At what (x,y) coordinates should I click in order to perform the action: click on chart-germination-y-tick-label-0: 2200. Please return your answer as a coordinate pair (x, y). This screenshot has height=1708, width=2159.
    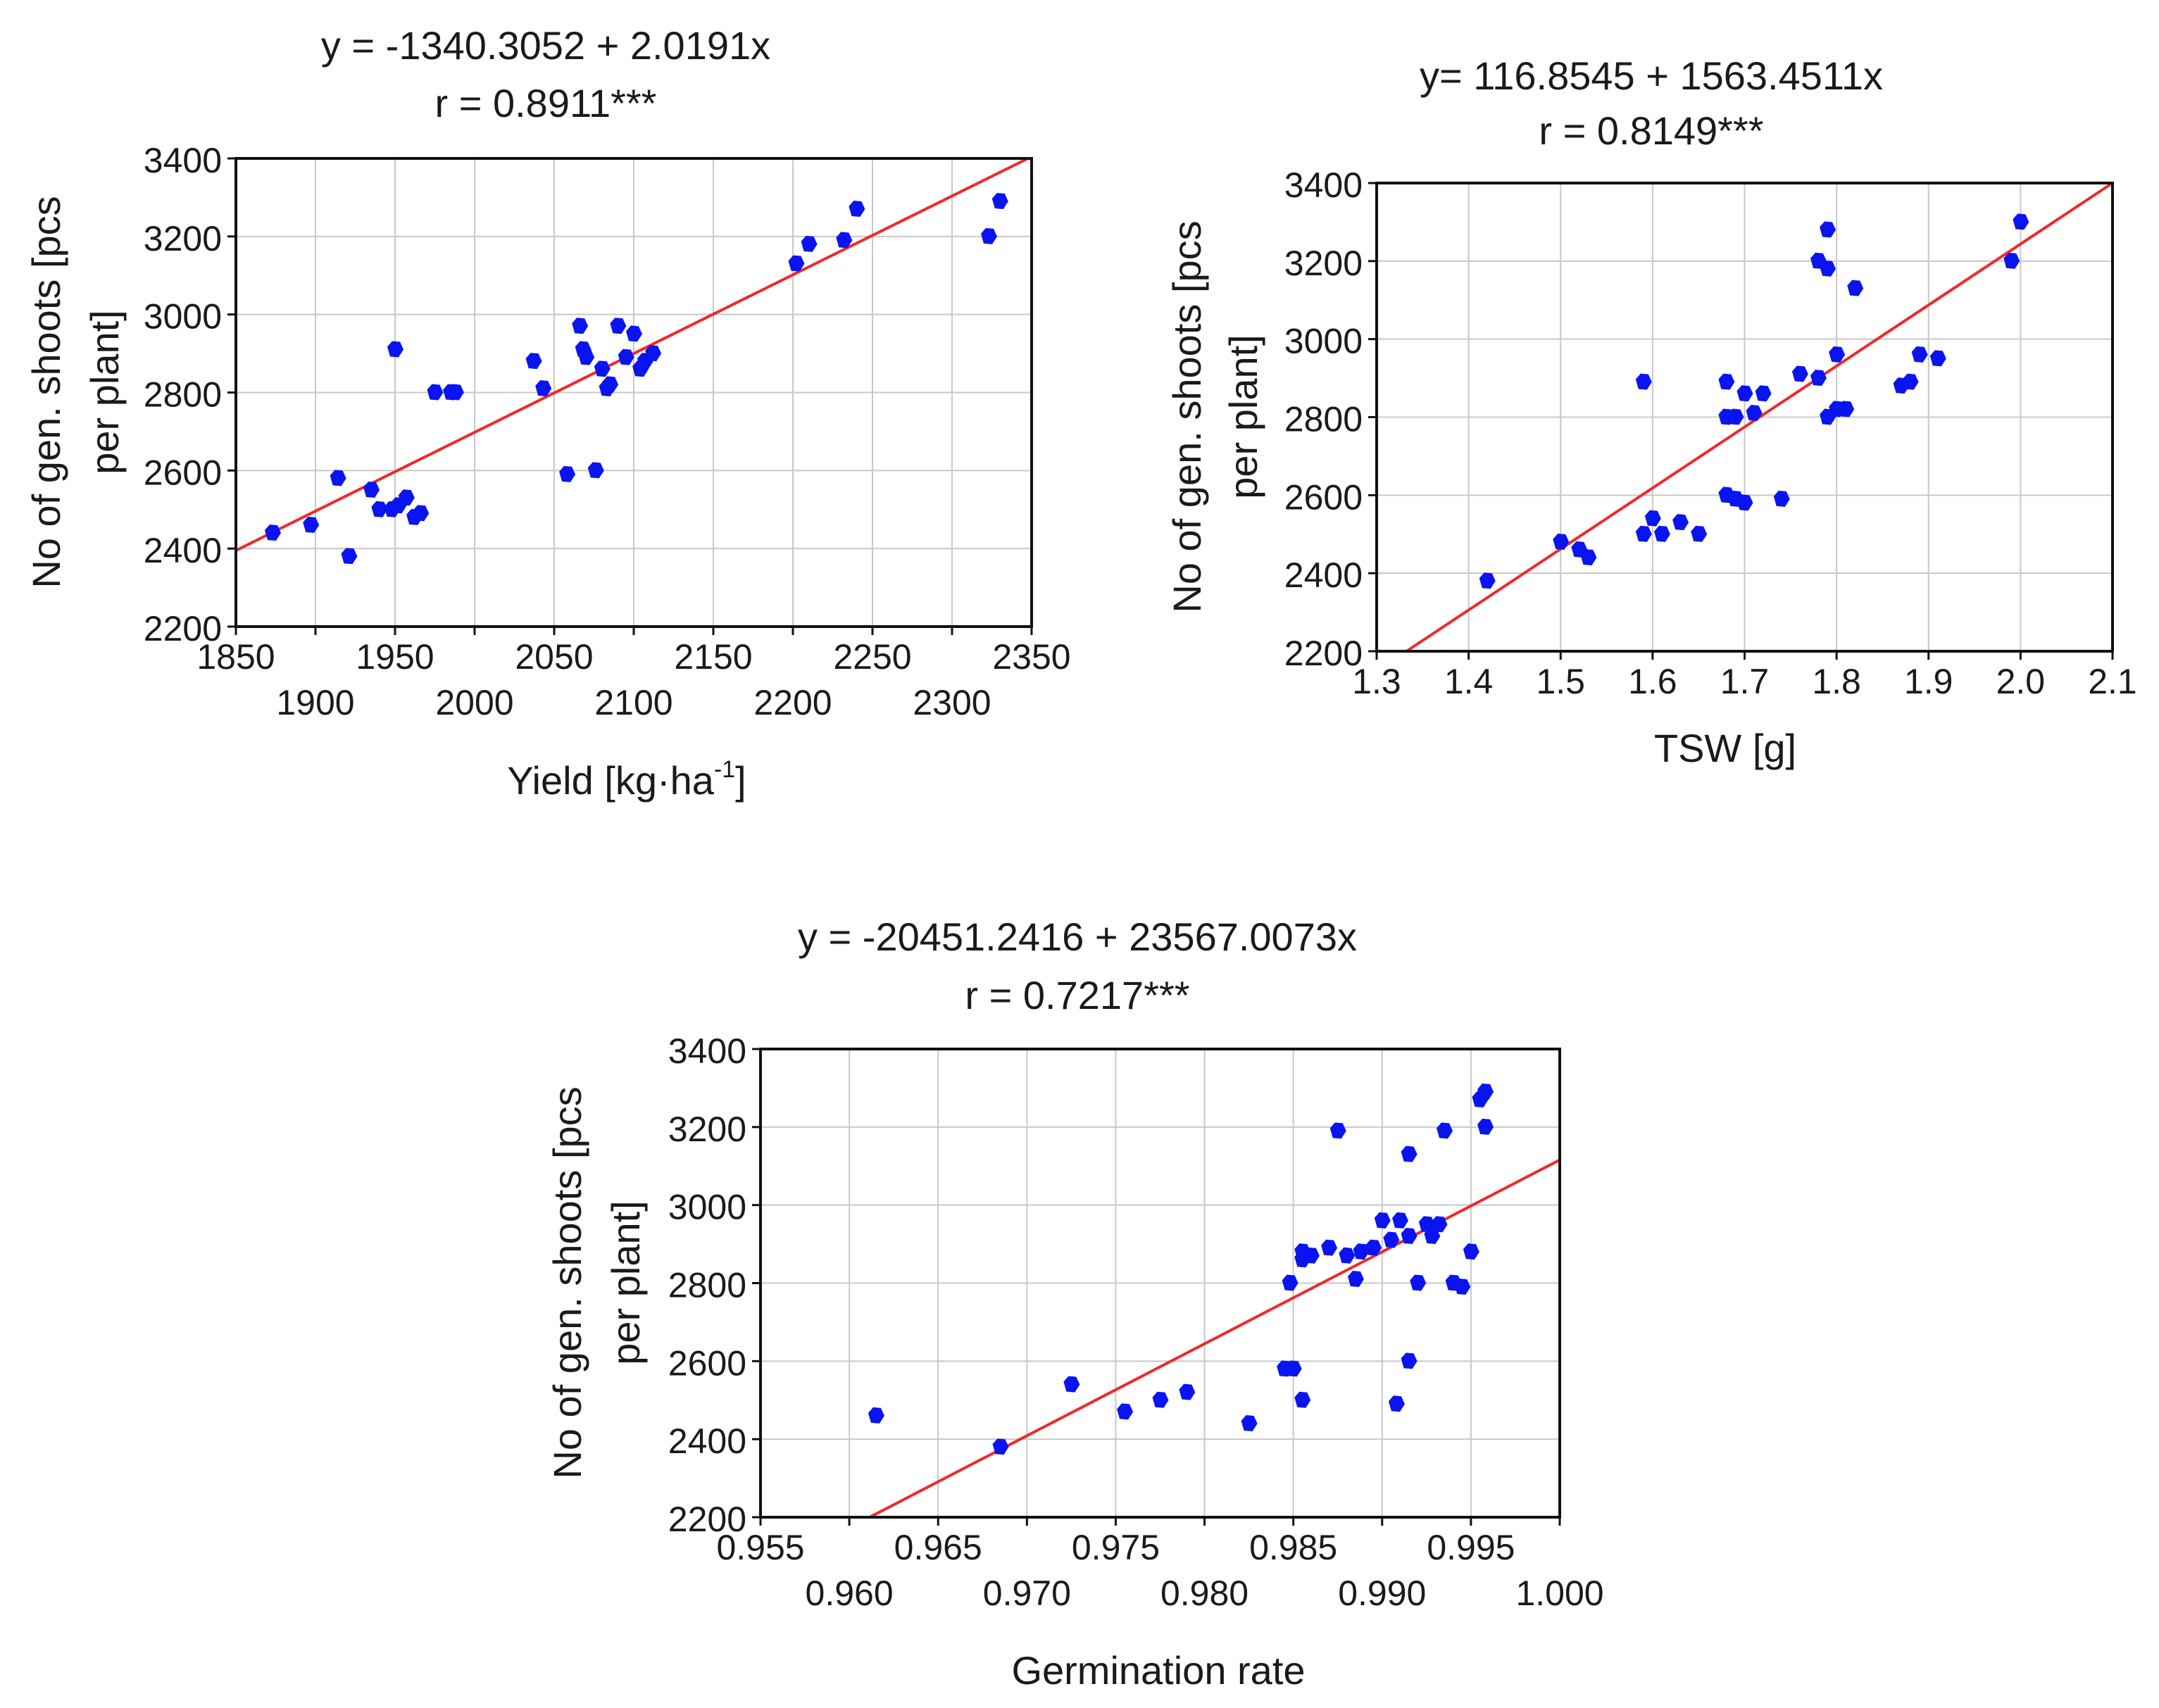
    Looking at the image, I should click on (707, 1519).